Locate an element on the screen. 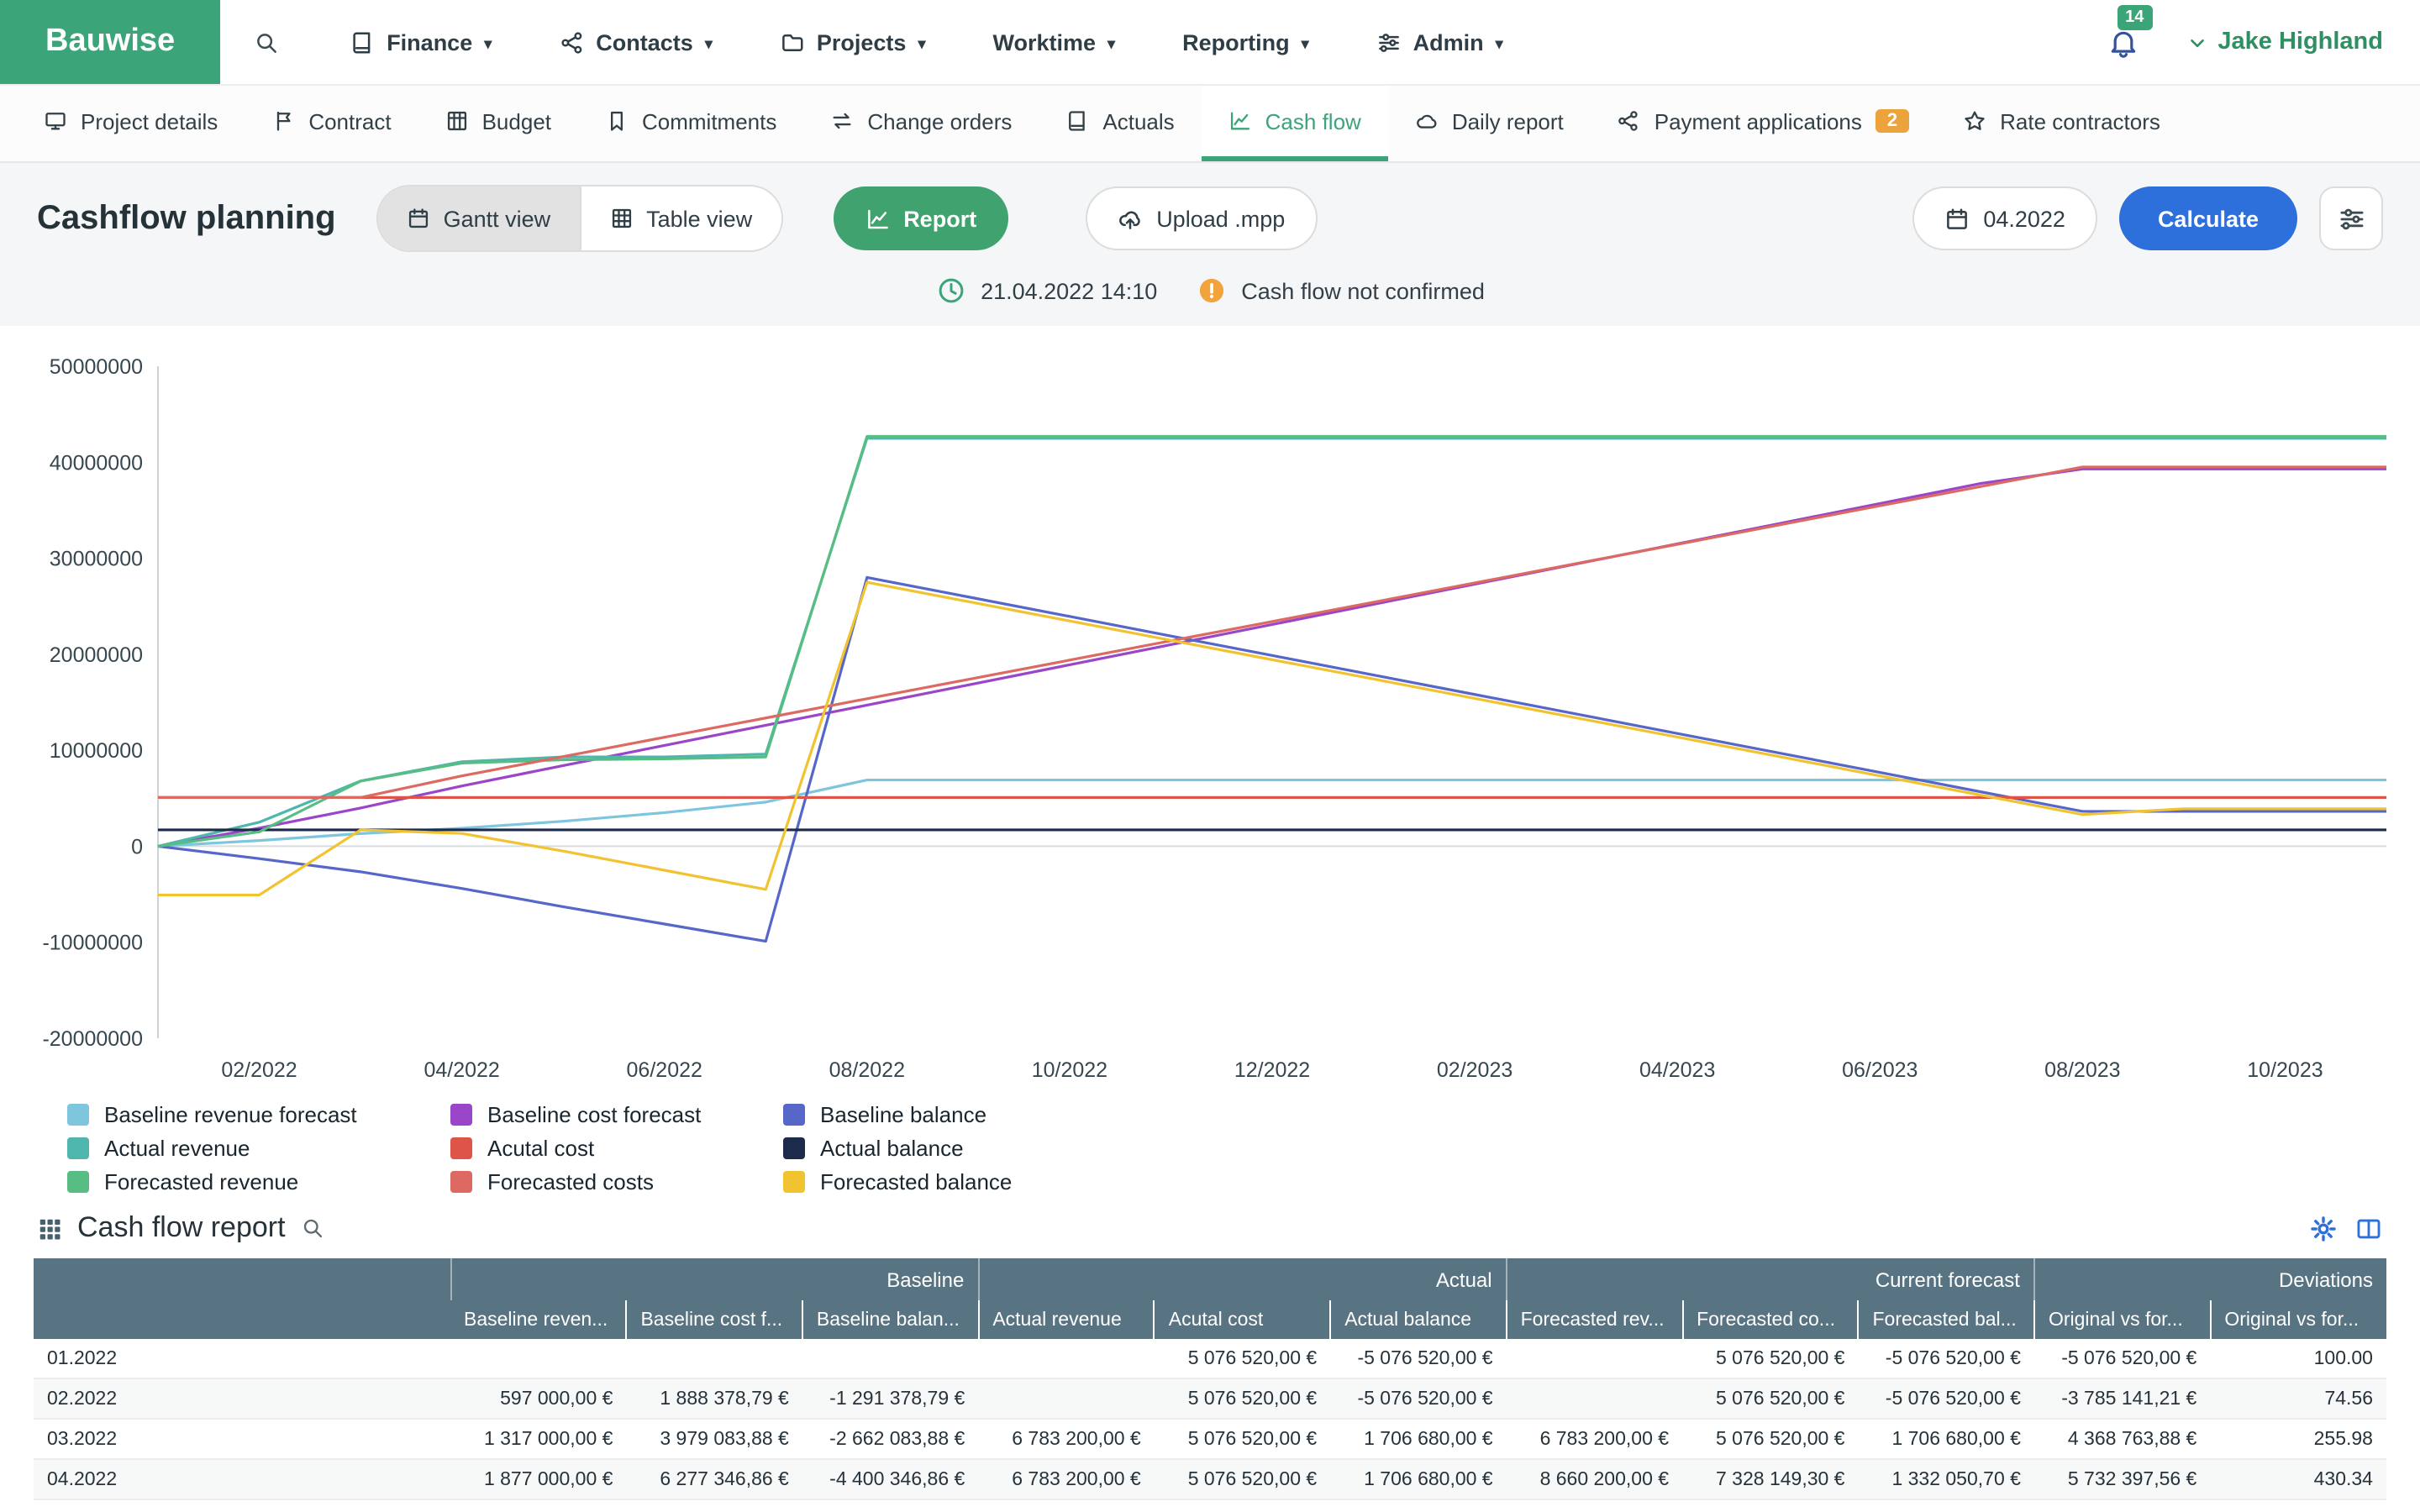 This screenshot has height=1512, width=2420. upload-button-label: Upload .mpp is located at coordinates (1221, 218).